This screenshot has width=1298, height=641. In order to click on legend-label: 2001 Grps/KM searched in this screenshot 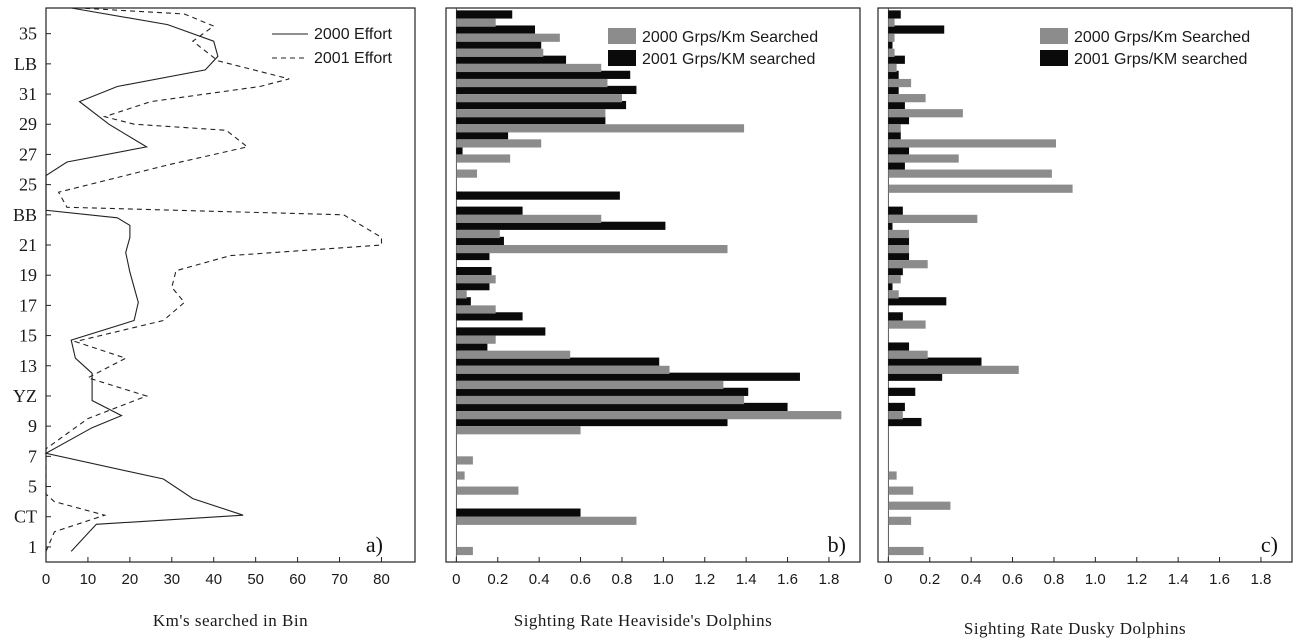, I will do `click(1160, 59)`.